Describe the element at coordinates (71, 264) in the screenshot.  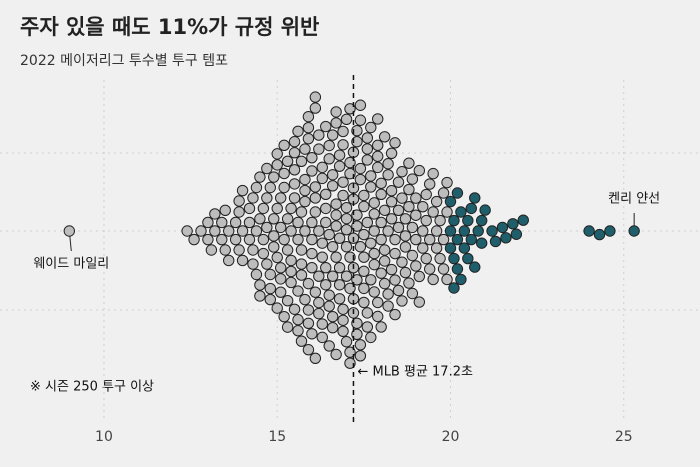
I see `annotation-label: 웨이드 마일리` at that location.